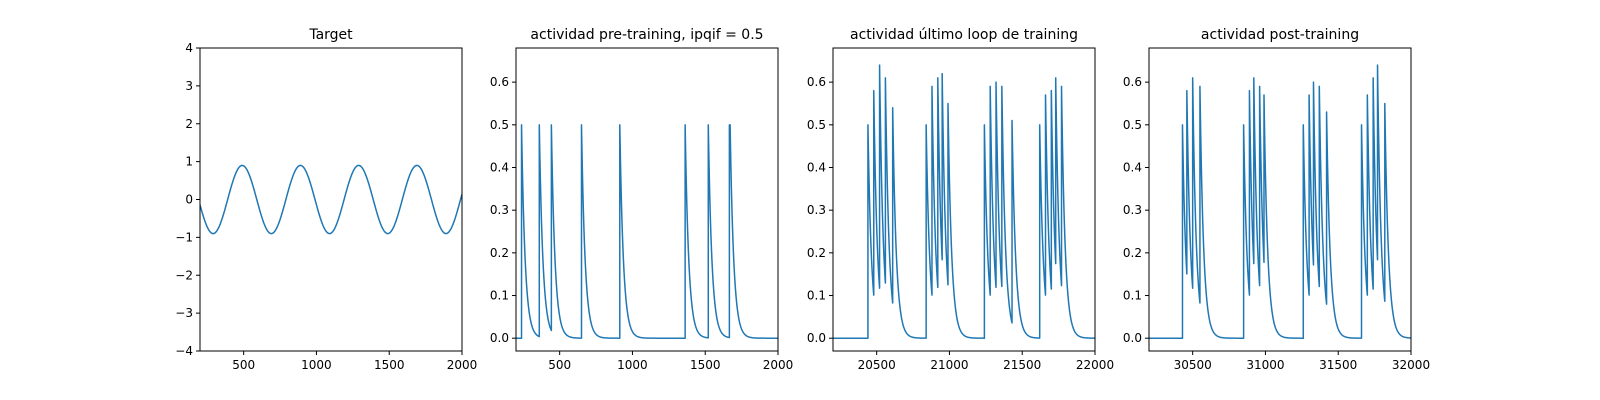  Describe the element at coordinates (1022, 365) in the screenshot. I see `x-tick-label: 21500` at that location.